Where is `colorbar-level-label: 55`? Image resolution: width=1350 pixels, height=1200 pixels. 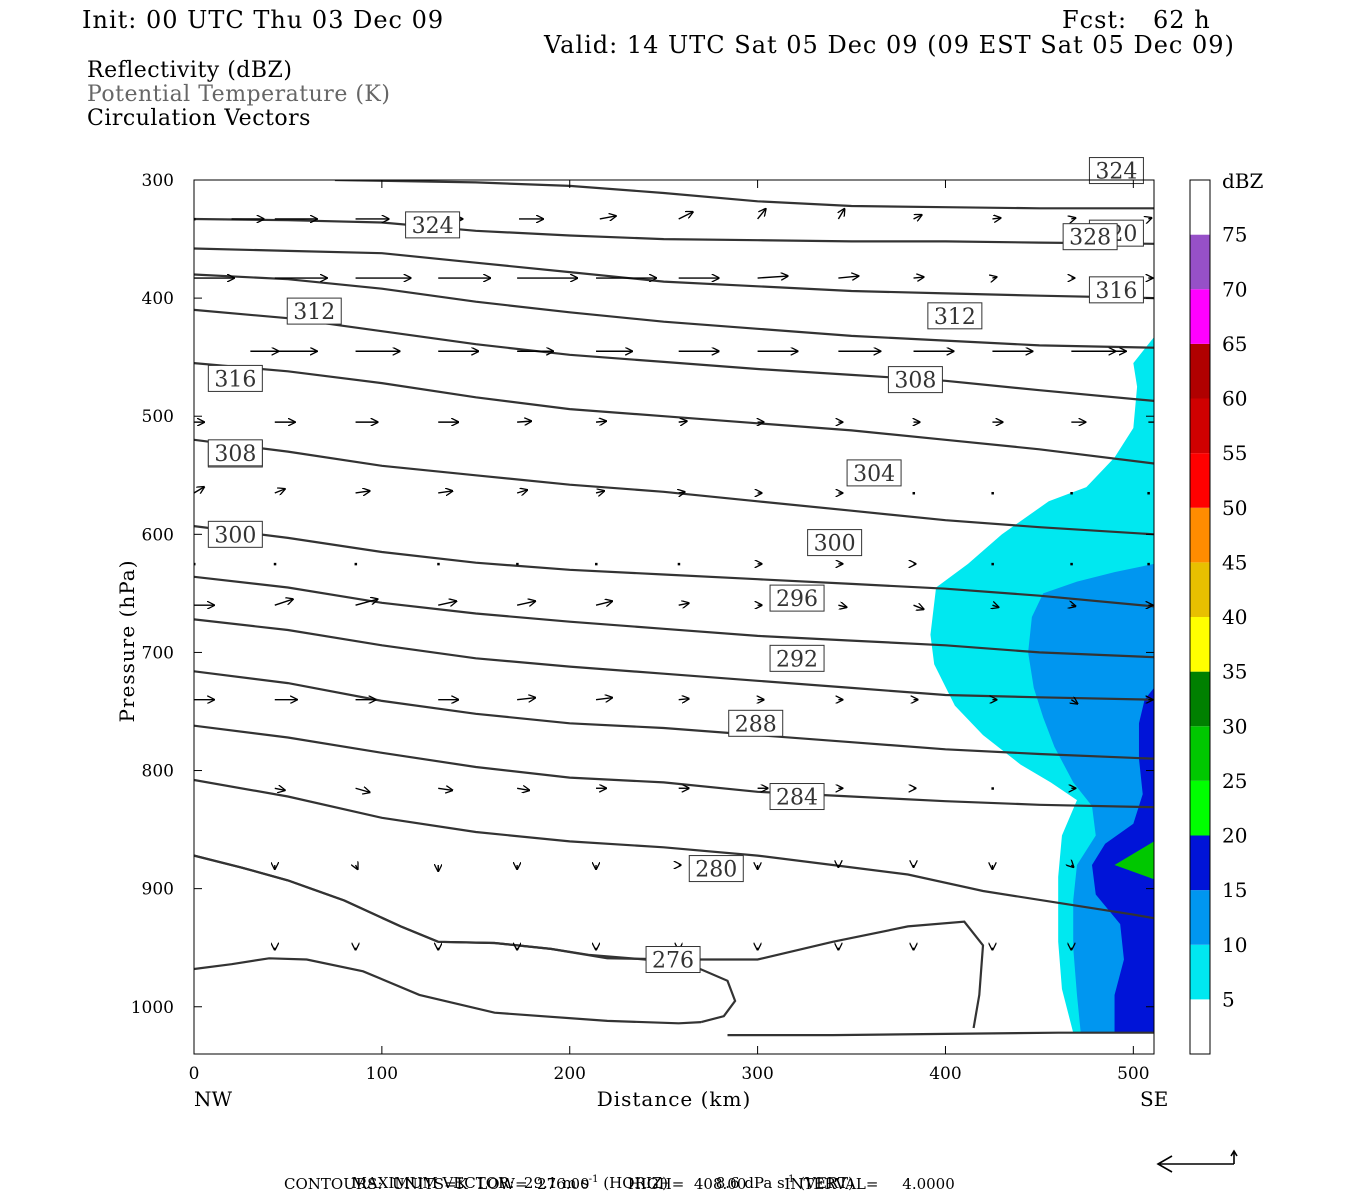
colorbar-level-label: 55 is located at coordinates (1234, 453).